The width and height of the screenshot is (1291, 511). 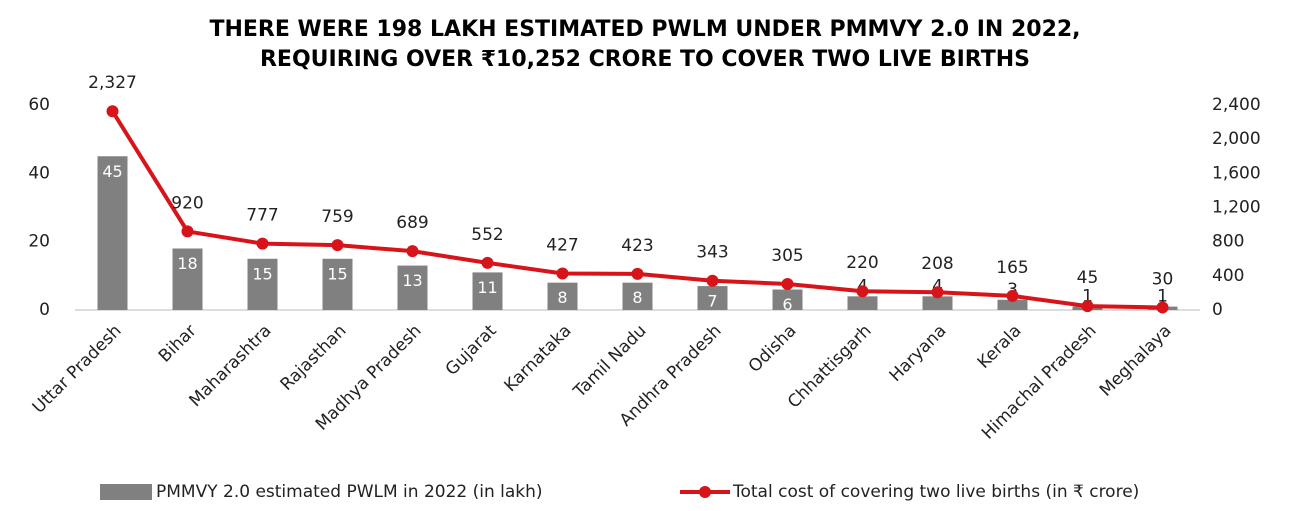 I want to click on line-value-label: 165, so click(x=1012, y=268).